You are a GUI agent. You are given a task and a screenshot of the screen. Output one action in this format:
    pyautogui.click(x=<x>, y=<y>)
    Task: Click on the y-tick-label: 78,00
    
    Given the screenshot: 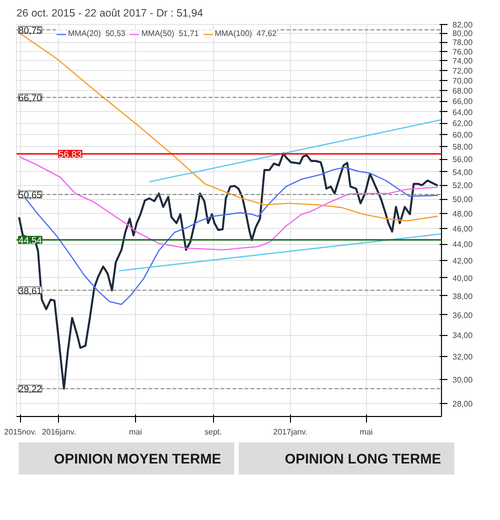 What is the action you would take?
    pyautogui.click(x=463, y=43)
    